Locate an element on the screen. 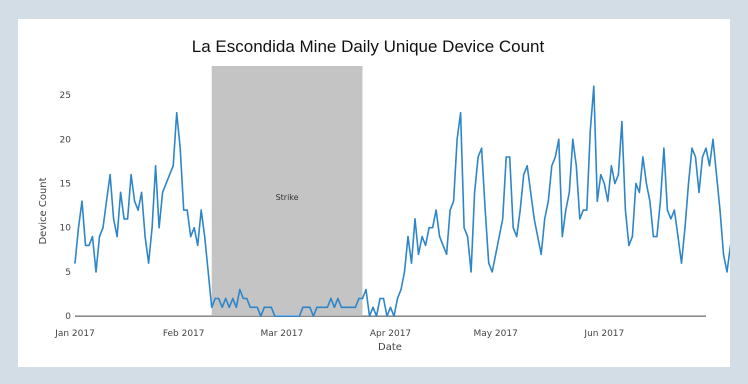 Image resolution: width=748 pixels, height=384 pixels. y-tick-label: 0 is located at coordinates (68, 317).